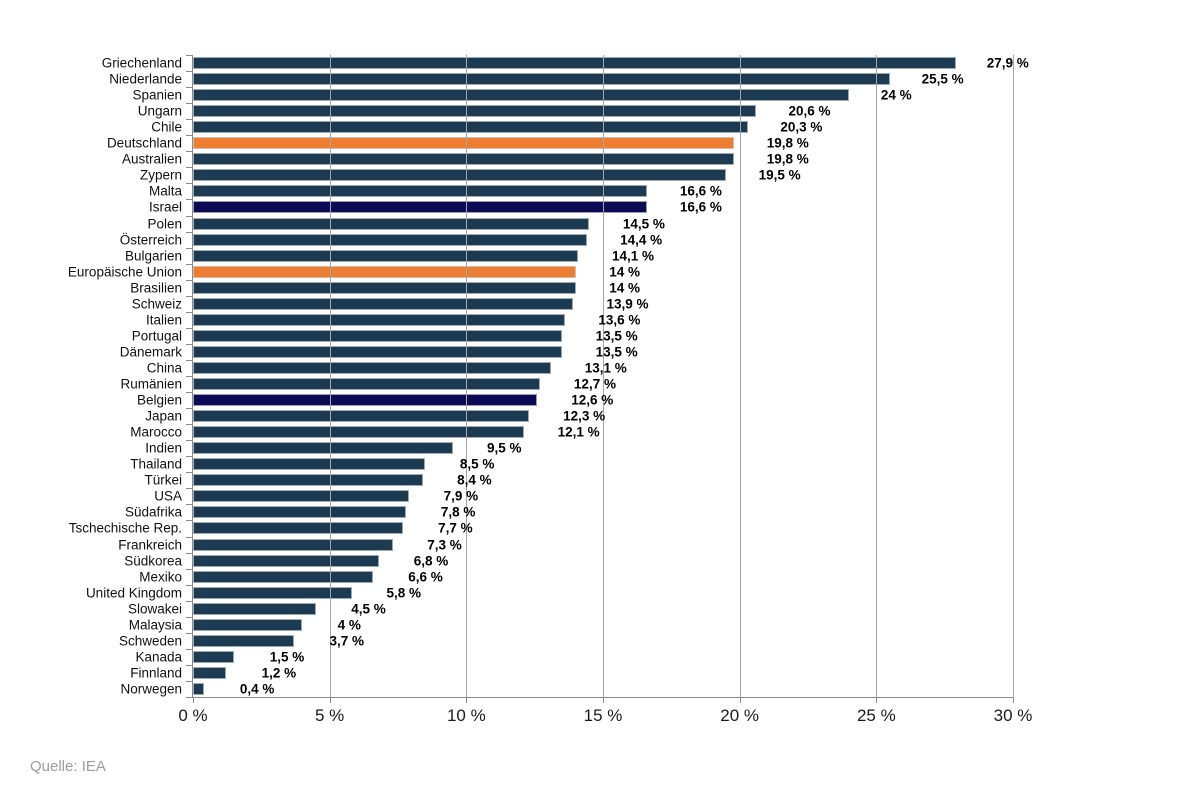 The image size is (1200, 800). What do you see at coordinates (151, 159) in the screenshot?
I see `category-label: Australien` at bounding box center [151, 159].